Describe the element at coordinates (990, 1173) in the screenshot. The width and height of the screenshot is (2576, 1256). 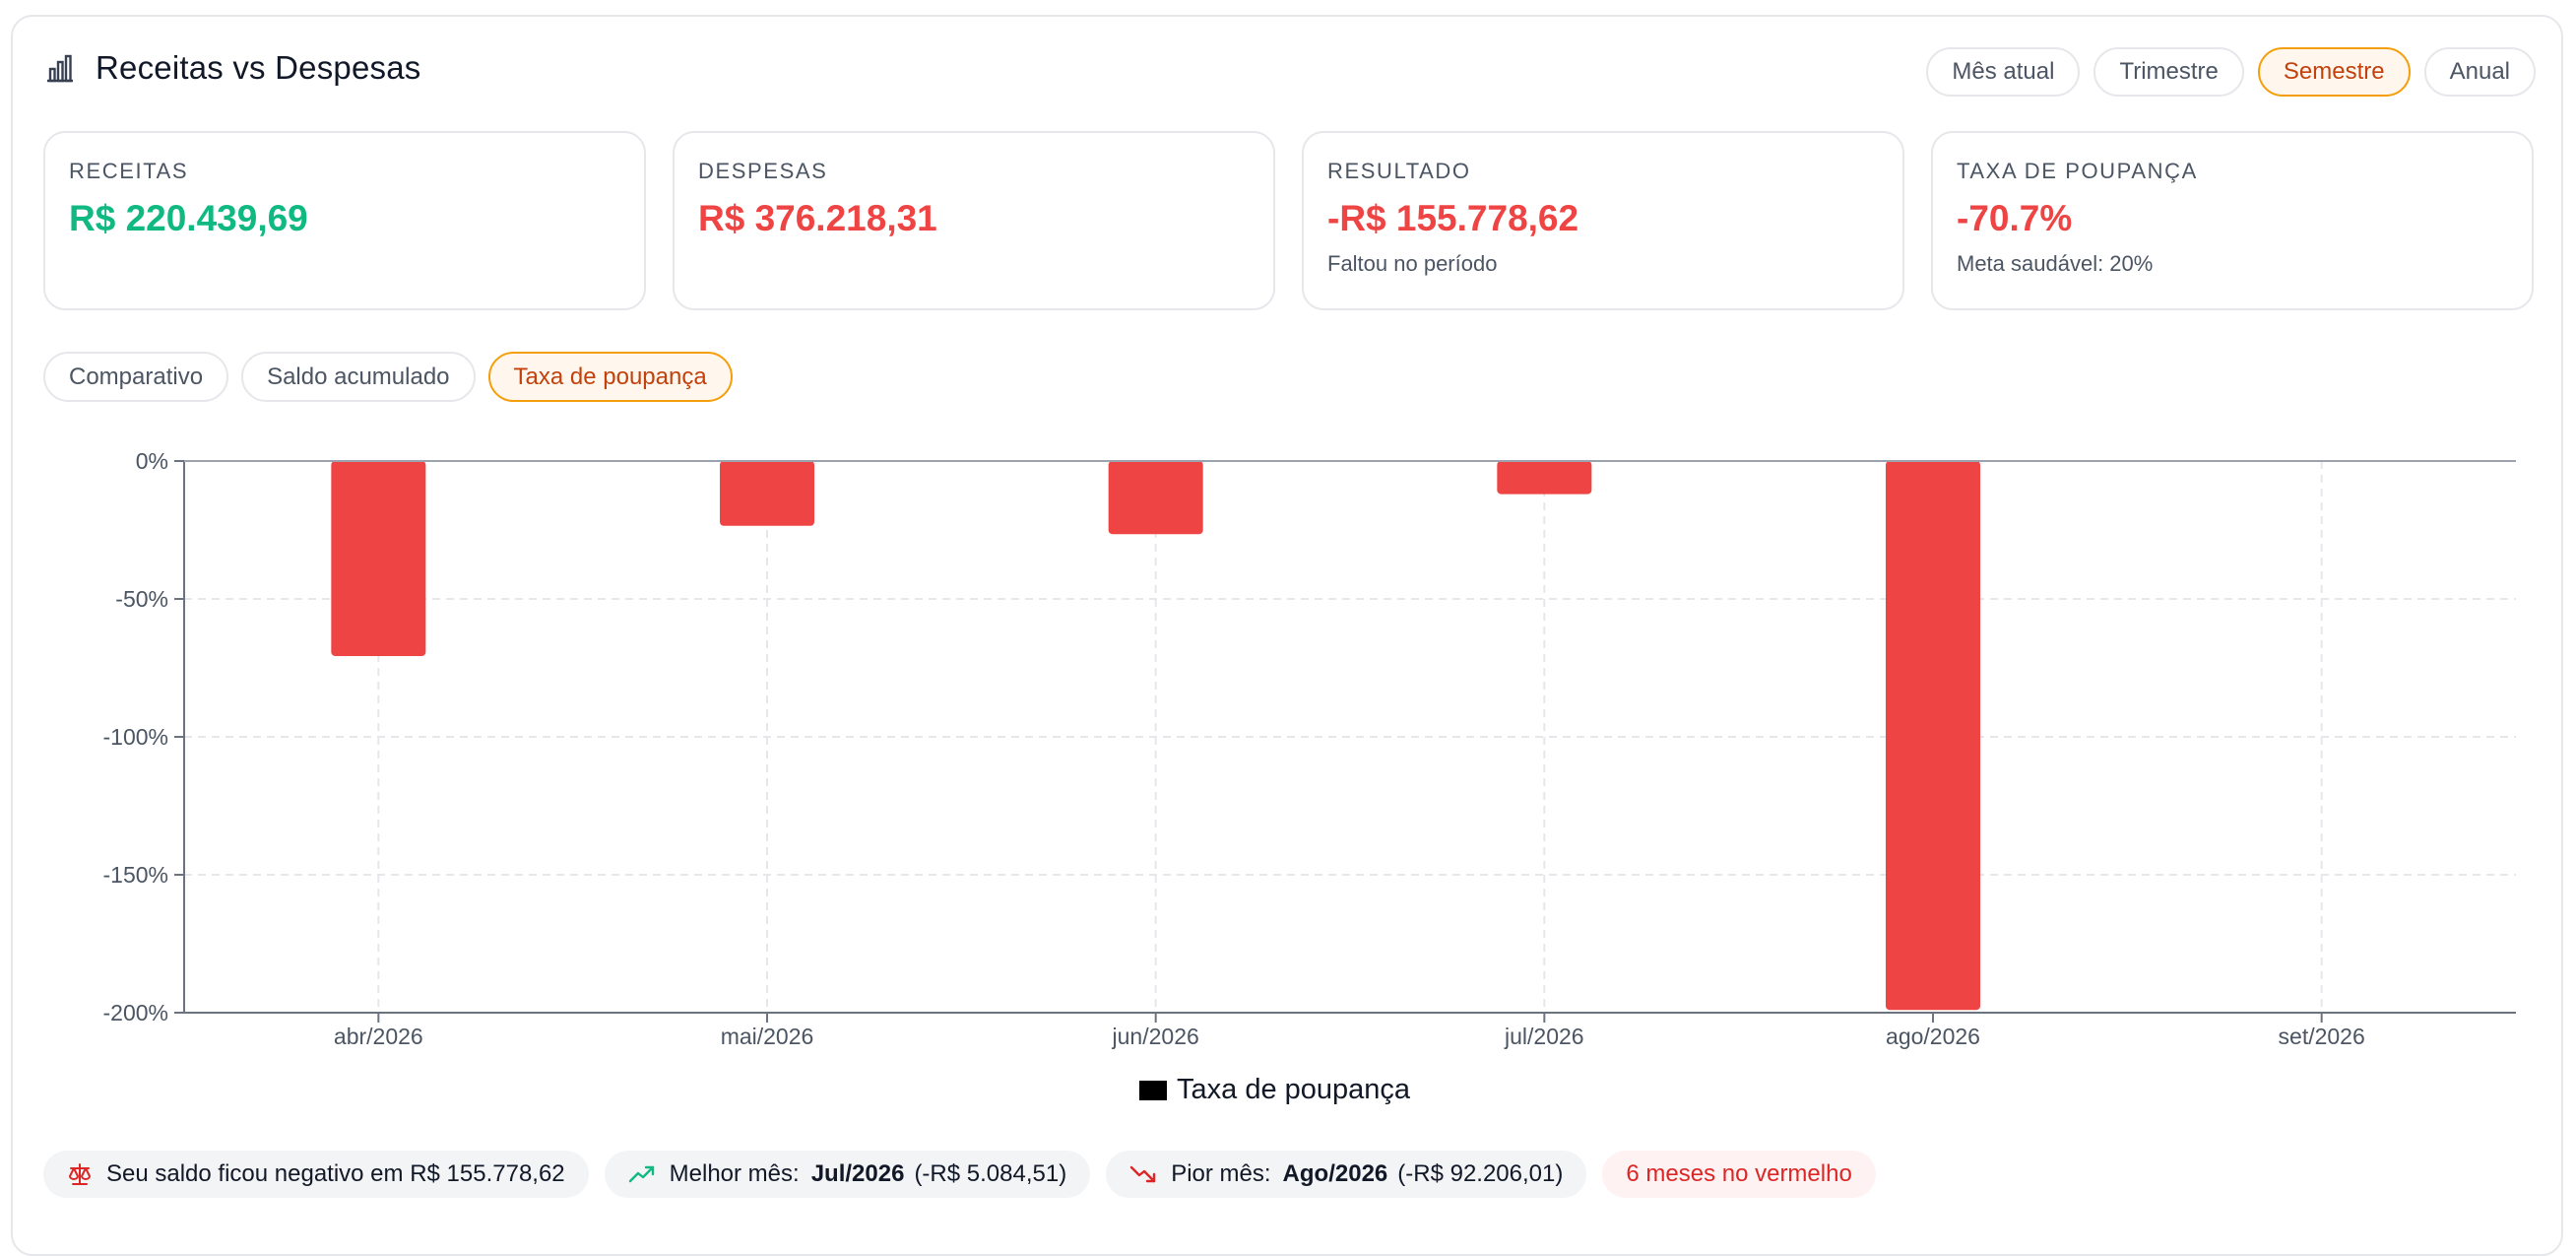
I see `insight-melhor-value: (-R$ 5.084,51)` at that location.